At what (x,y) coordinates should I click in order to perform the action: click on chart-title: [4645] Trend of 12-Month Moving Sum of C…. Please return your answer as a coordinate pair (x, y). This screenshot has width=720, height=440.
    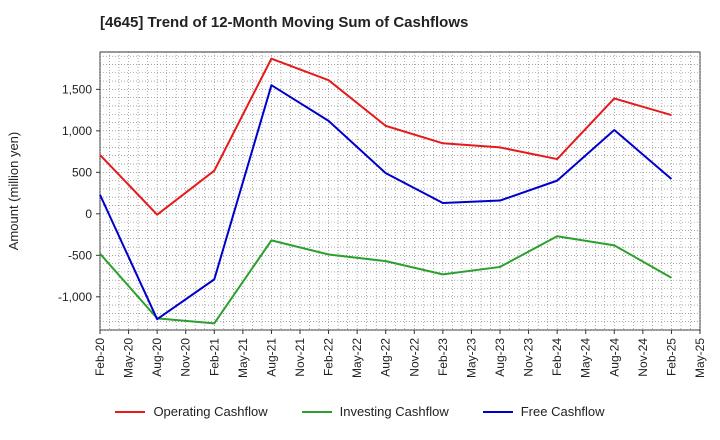
    Looking at the image, I should click on (284, 22).